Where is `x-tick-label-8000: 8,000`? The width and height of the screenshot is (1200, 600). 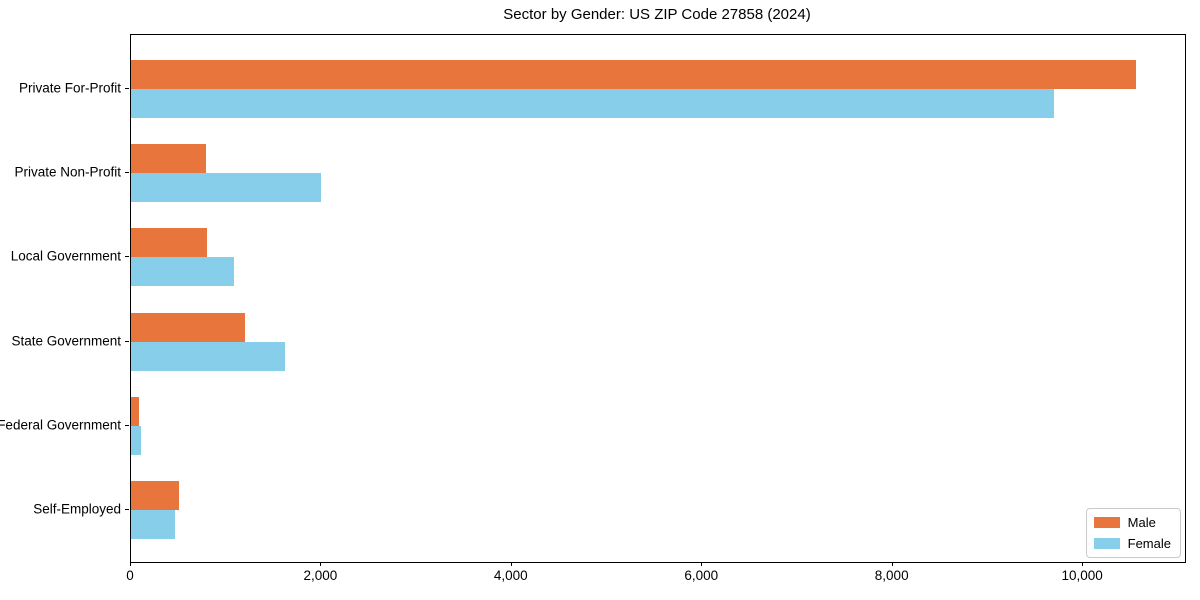 x-tick-label-8000: 8,000 is located at coordinates (891, 575).